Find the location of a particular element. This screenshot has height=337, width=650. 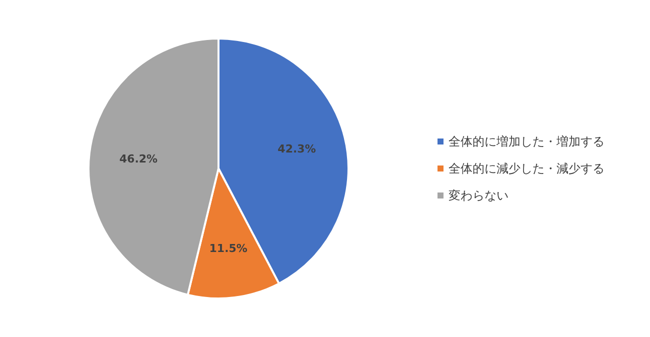

legend-label: 全体的に増加した・増加する is located at coordinates (526, 141).